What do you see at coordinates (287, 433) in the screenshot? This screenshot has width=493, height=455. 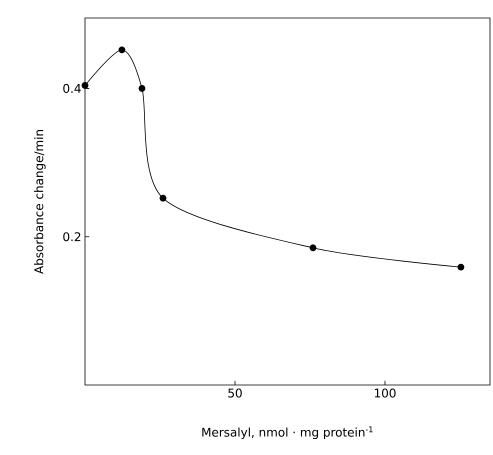 I see `x-axis-title: Mersalyl, nmol · mg protein$^{-1}$` at bounding box center [287, 433].